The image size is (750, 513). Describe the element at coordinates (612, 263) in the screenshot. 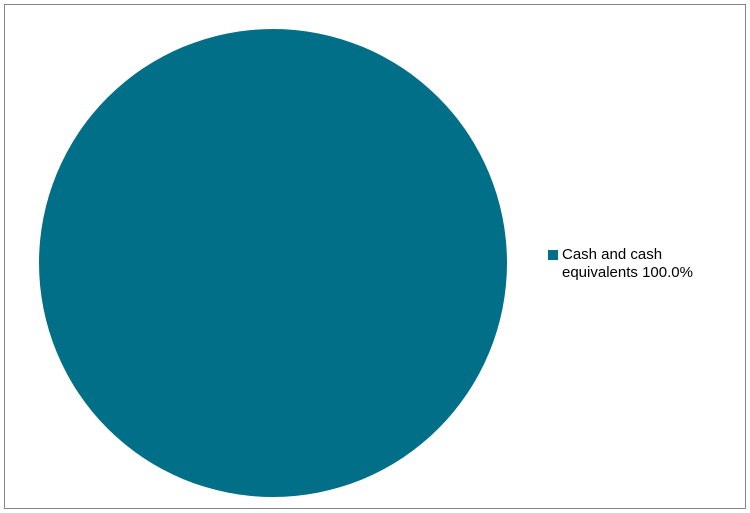

I see `legend-label-name: Cash and cash equivalents` at that location.